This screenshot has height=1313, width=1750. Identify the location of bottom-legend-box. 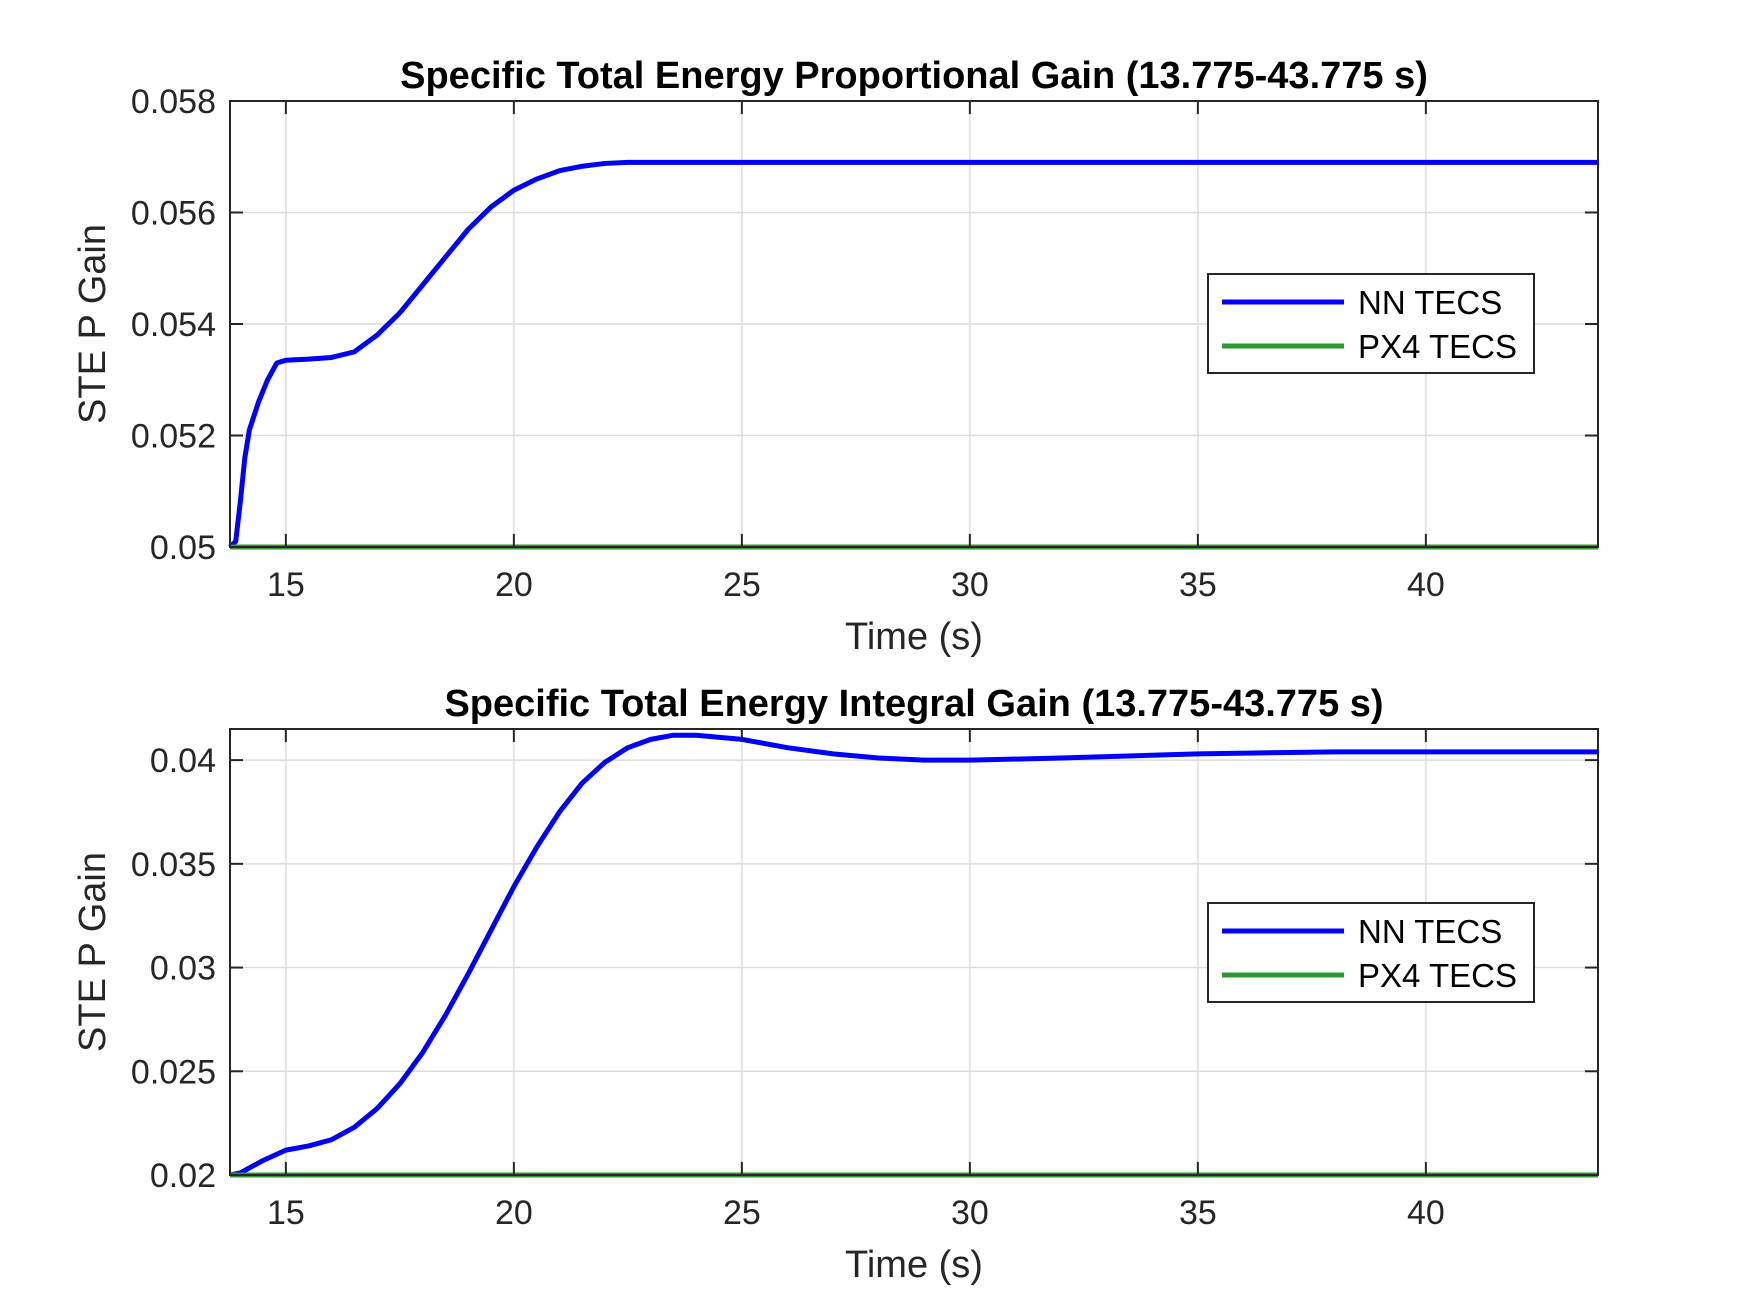
(1371, 952).